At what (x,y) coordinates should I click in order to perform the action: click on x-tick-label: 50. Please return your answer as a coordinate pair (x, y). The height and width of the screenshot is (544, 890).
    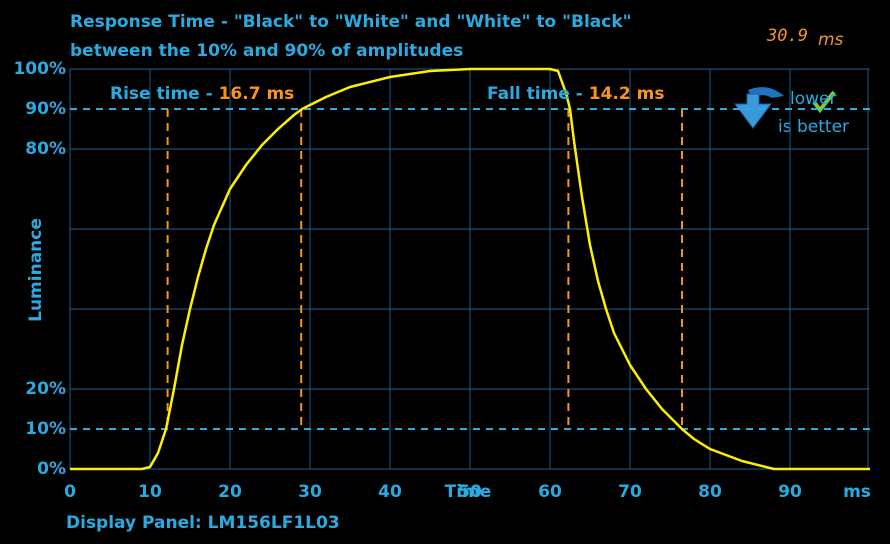
    Looking at the image, I should click on (470, 492).